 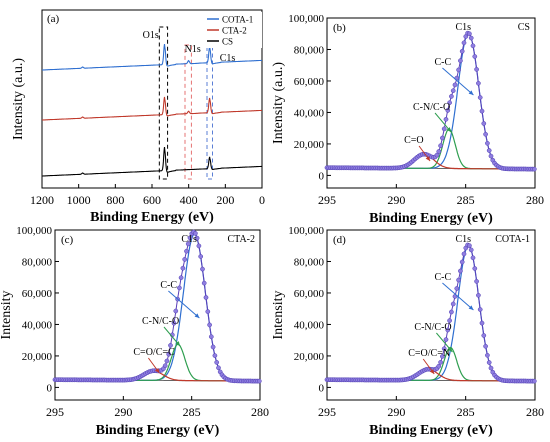 I want to click on b-arrow-co-head, so click(x=428, y=158).